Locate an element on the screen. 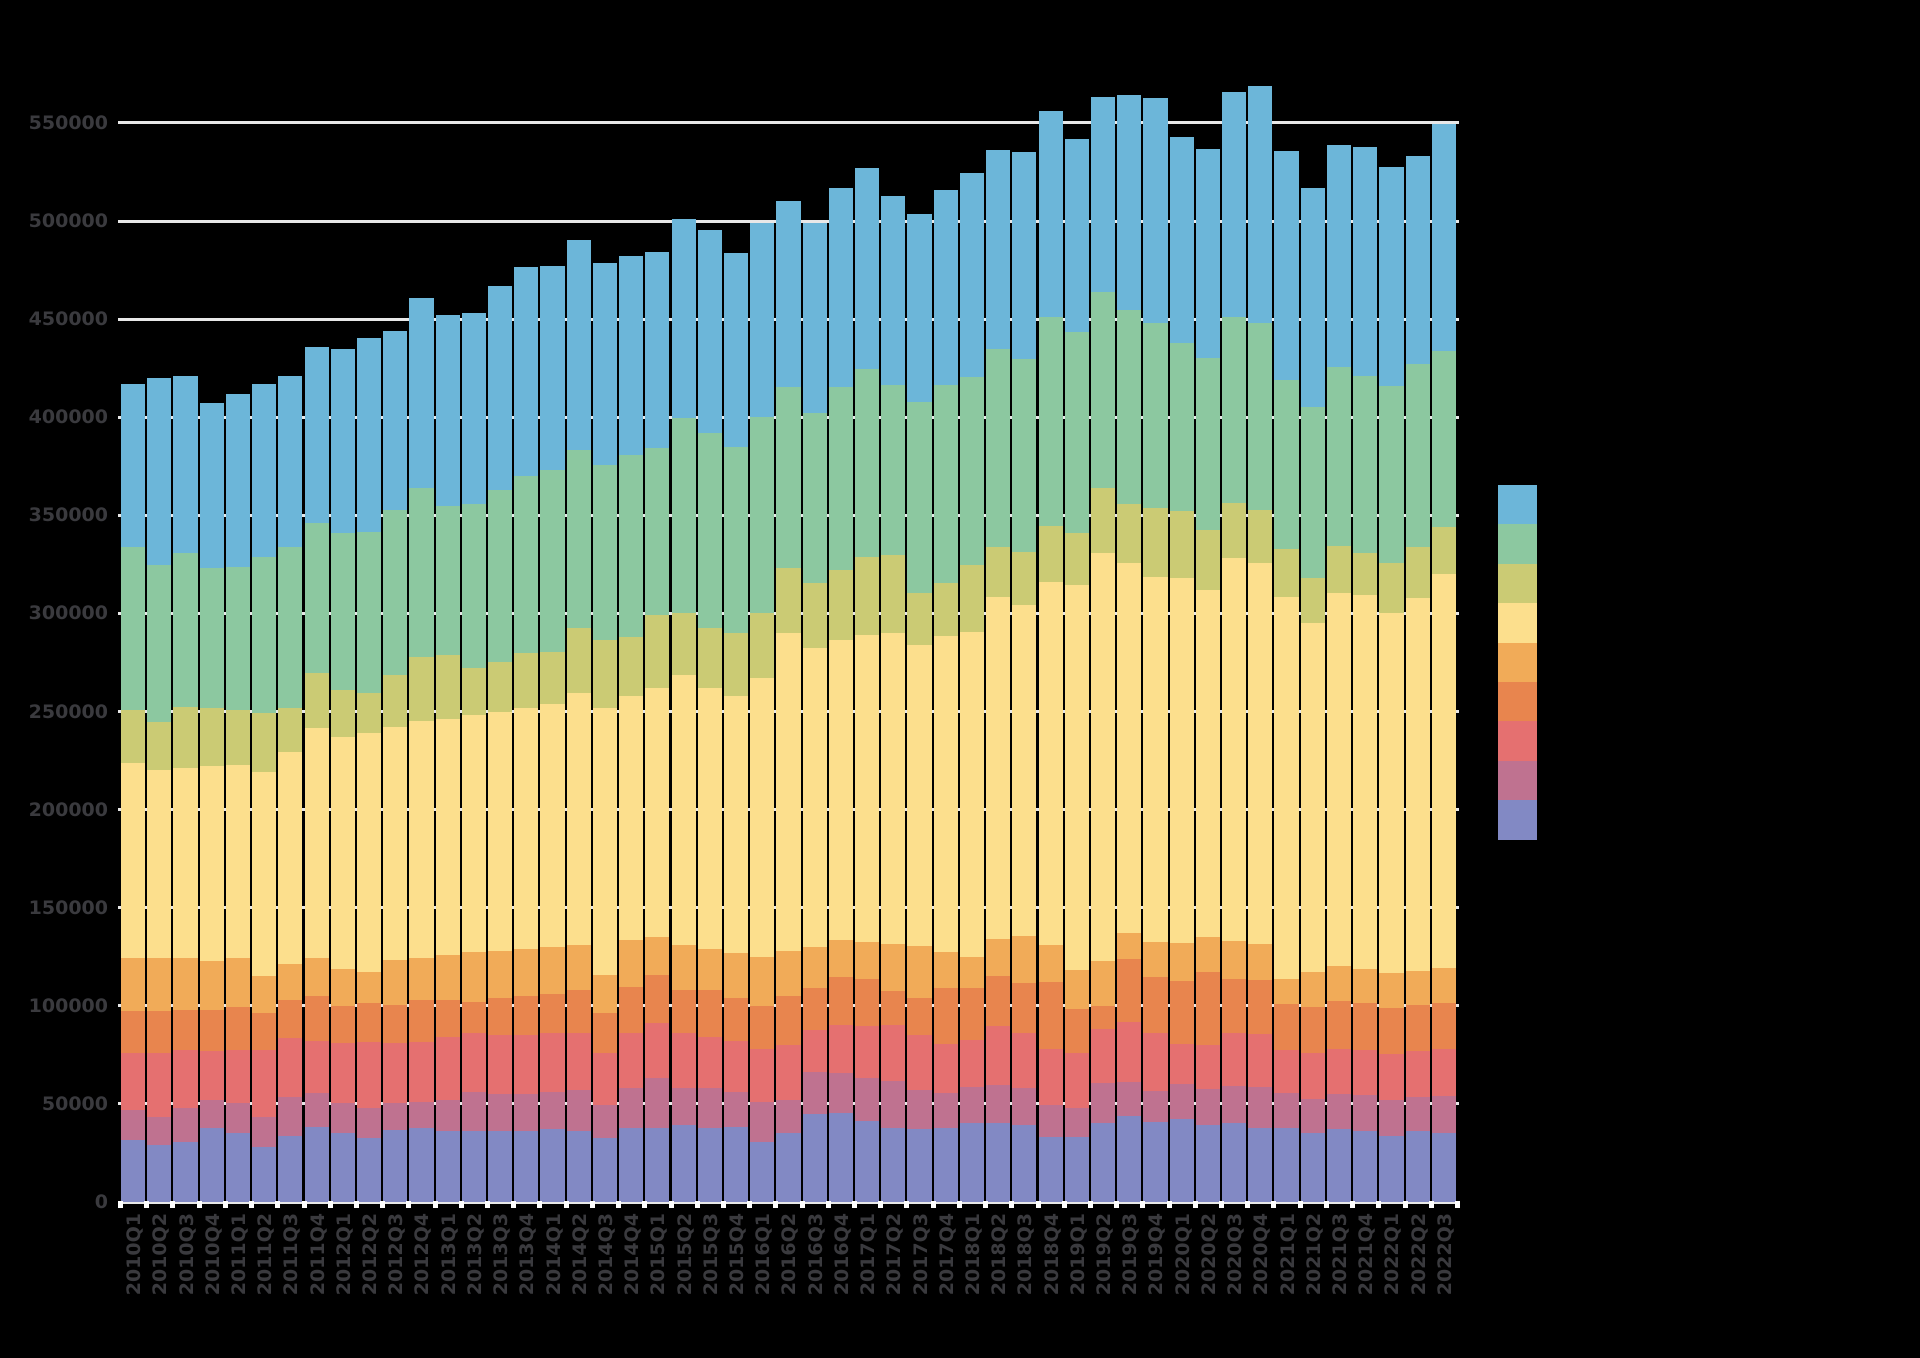 The image size is (1920, 1358). x-tick-label: 2014Q2 is located at coordinates (579, 1254).